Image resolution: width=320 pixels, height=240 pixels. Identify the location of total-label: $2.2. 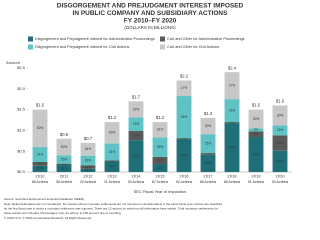
(184, 76).